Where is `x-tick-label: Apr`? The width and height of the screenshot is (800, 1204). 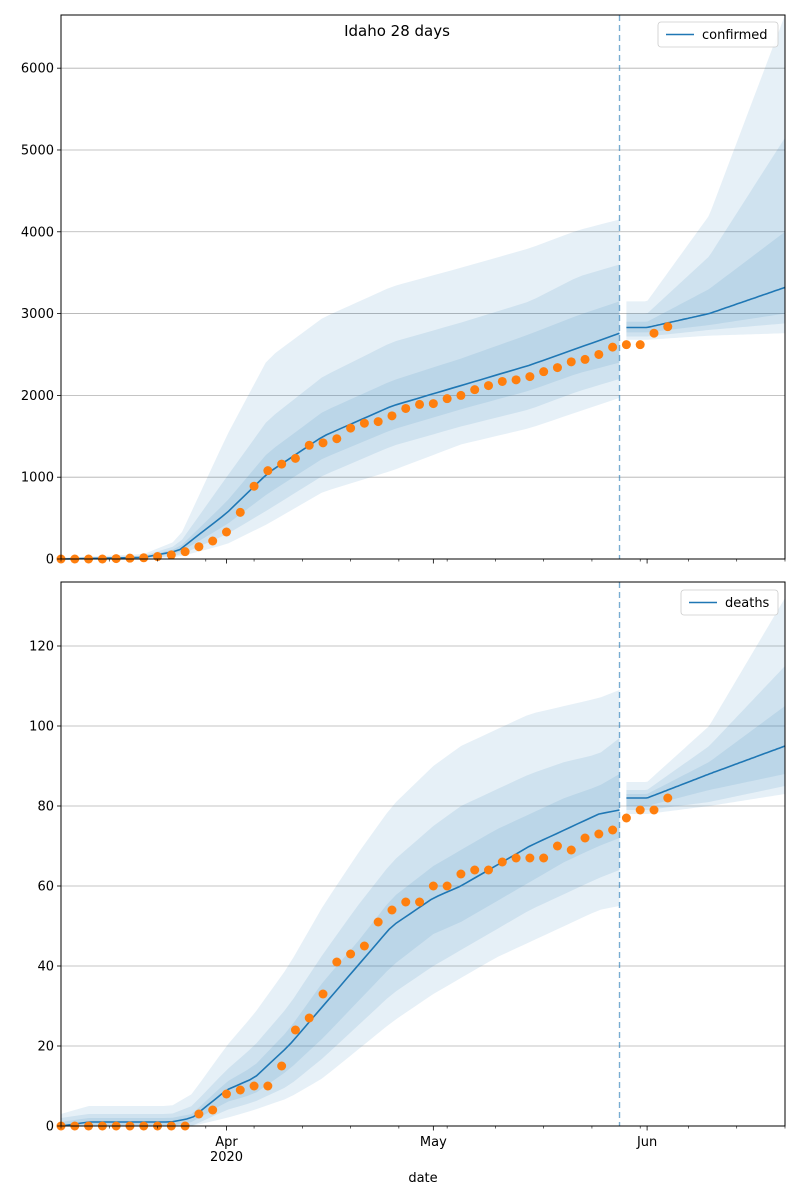 x-tick-label: Apr is located at coordinates (226, 1142).